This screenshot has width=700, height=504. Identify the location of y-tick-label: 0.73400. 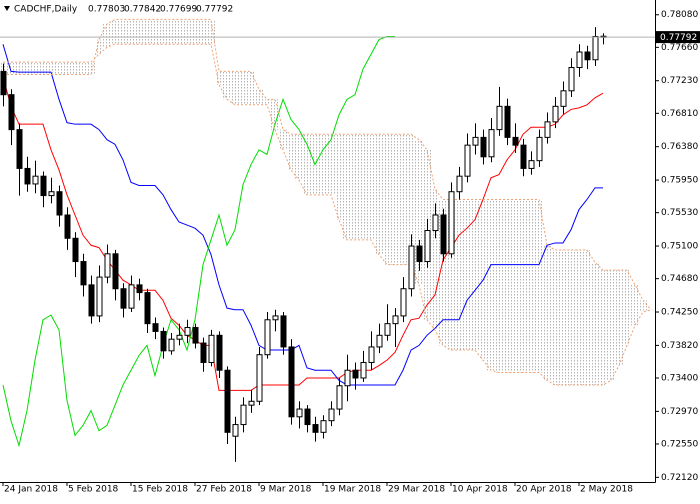
(679, 378).